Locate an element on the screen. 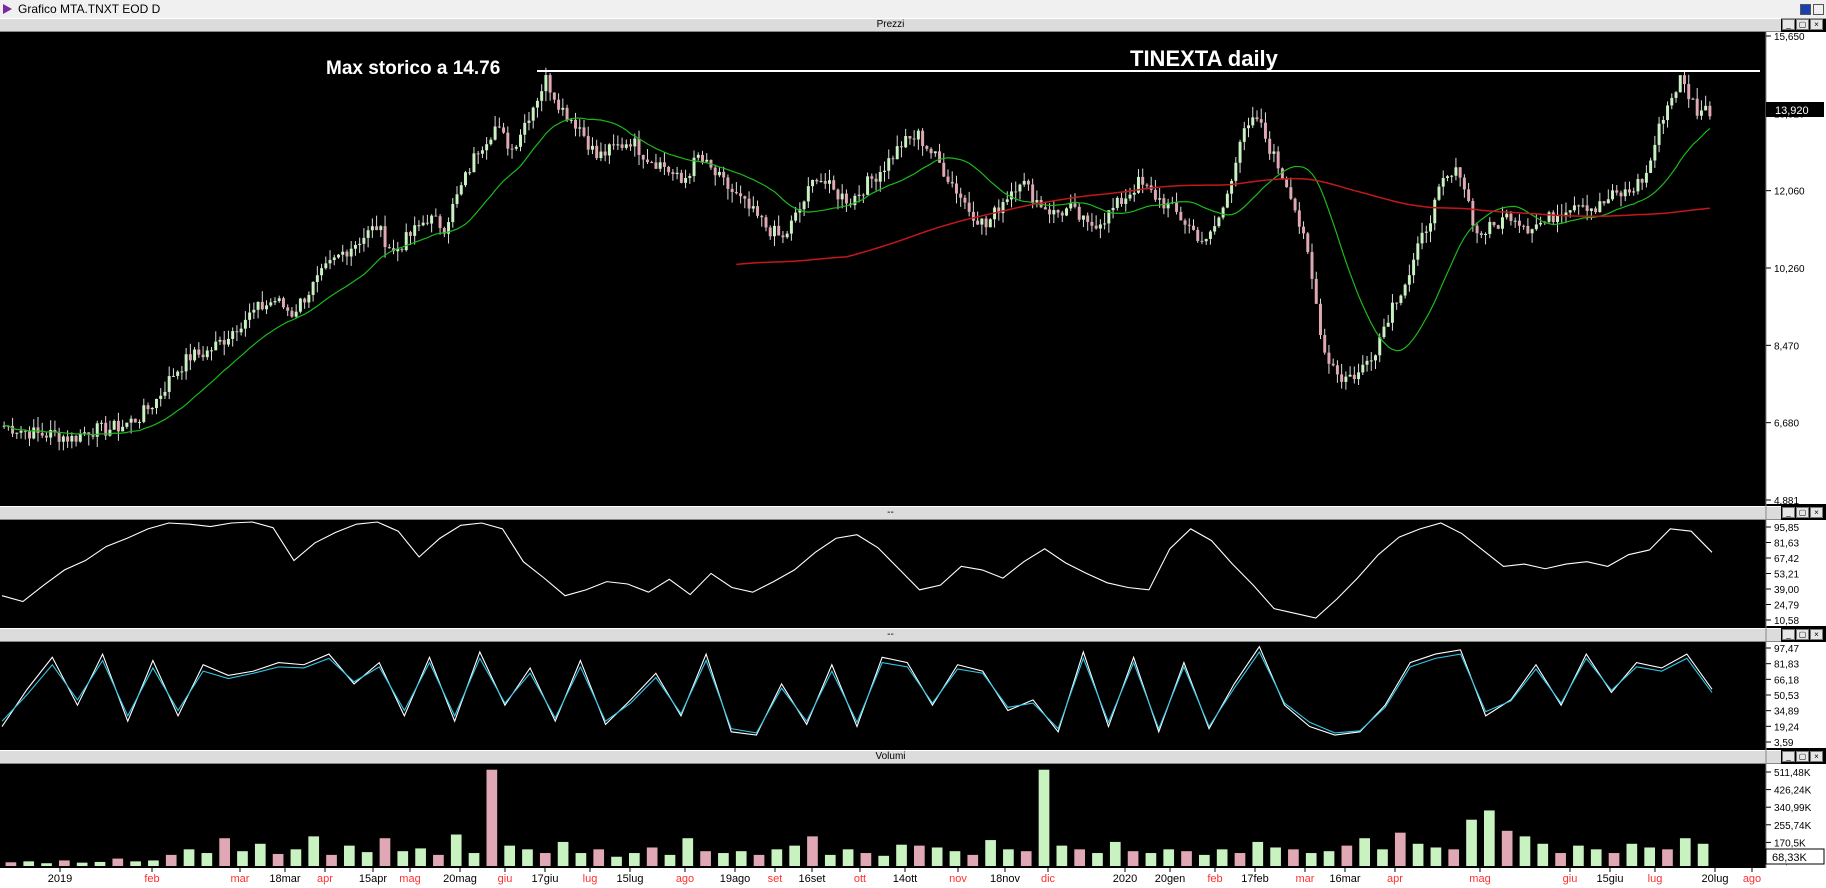  x-tick-label: 17giu is located at coordinates (545, 879).